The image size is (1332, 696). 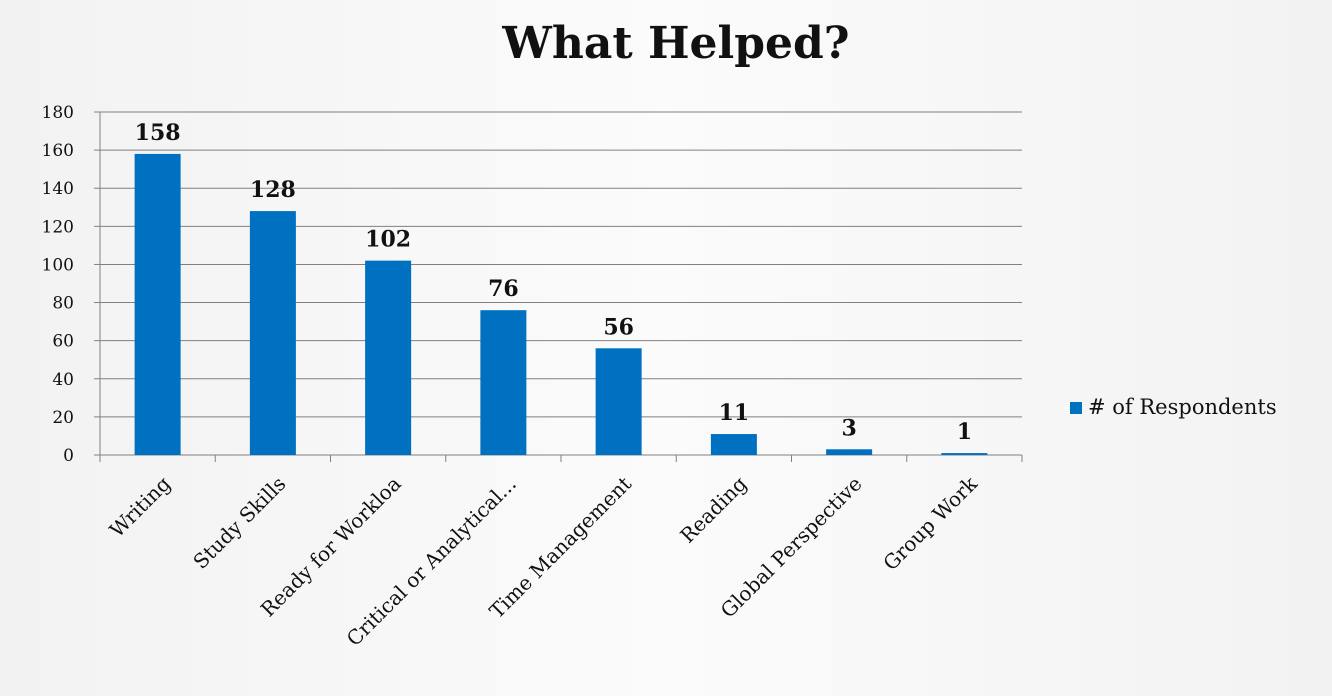 What do you see at coordinates (63, 304) in the screenshot?
I see `y-tick-label: 80` at bounding box center [63, 304].